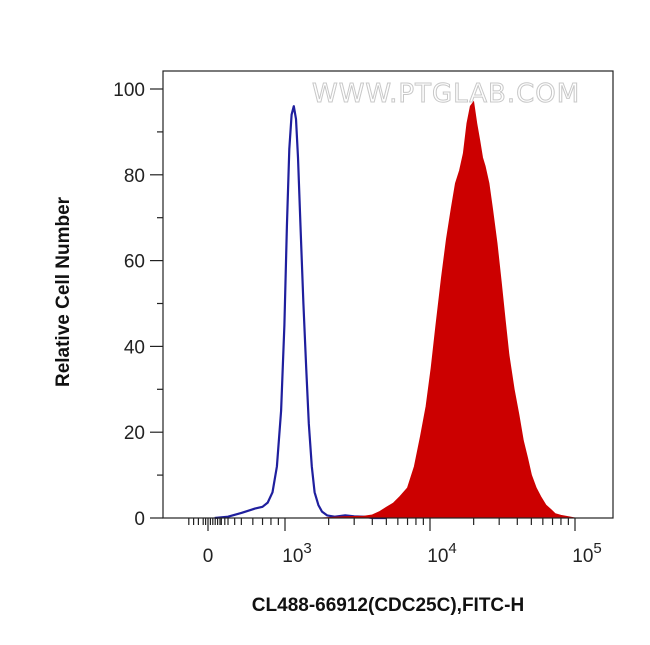 The image size is (650, 645). I want to click on x-tick-label-exponent: 3, so click(307, 548).